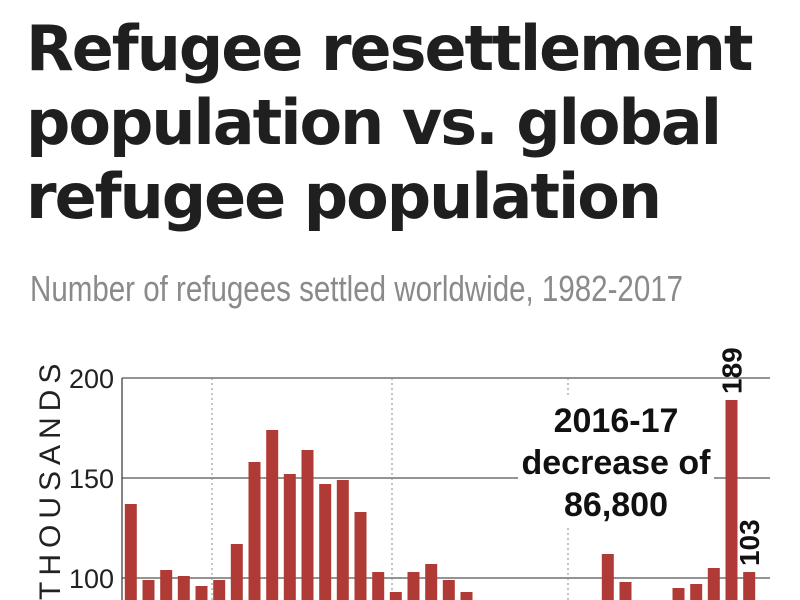  I want to click on bar-1990, so click(272, 515).